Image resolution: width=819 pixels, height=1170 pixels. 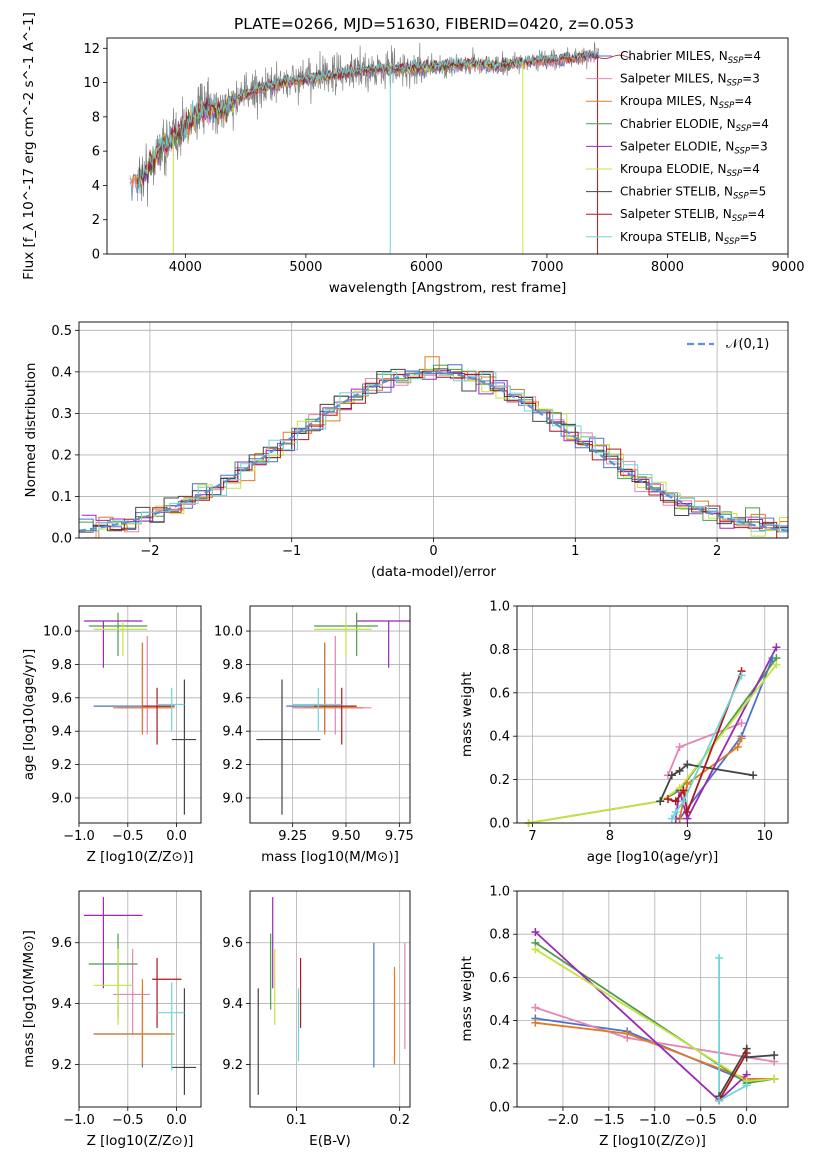 What do you see at coordinates (434, 572) in the screenshot?
I see `x-axis-label: (data-model)/error` at bounding box center [434, 572].